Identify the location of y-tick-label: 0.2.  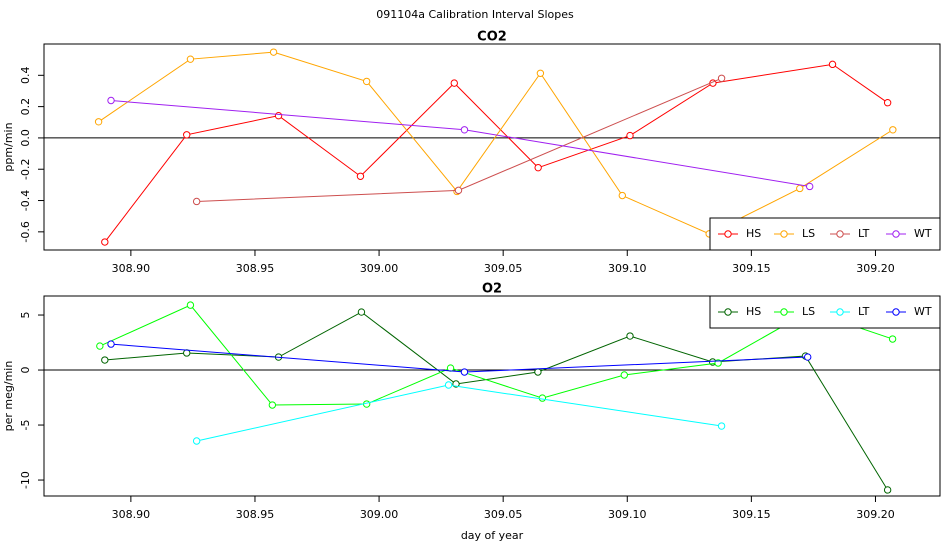
(25, 107).